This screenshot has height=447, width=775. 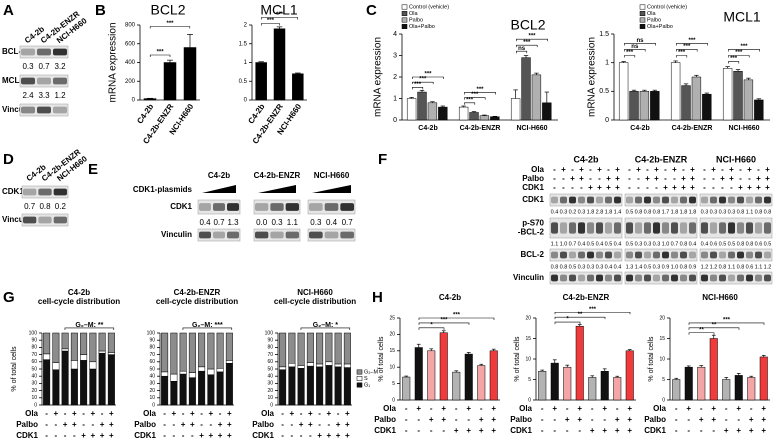 I want to click on y-tick-label: 100, so click(x=269, y=333).